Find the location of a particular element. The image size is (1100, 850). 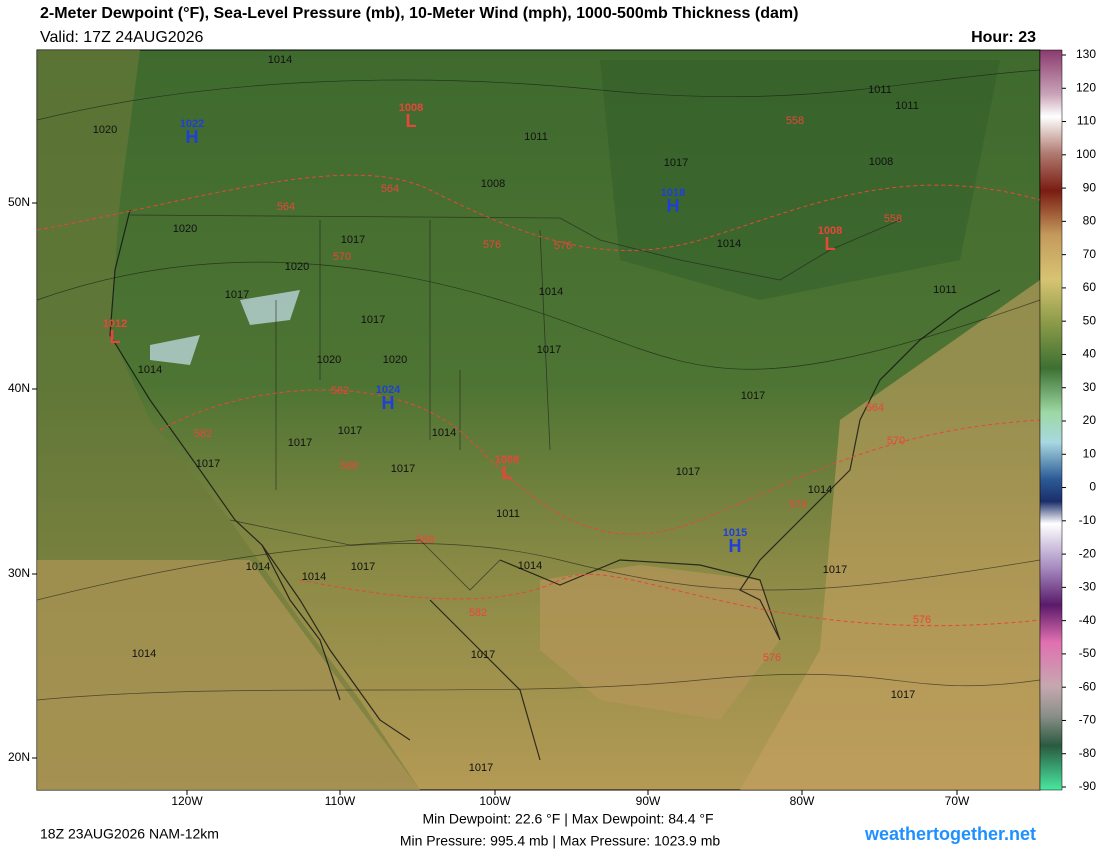

colorbar-tick-label: 20 is located at coordinates (1090, 420).